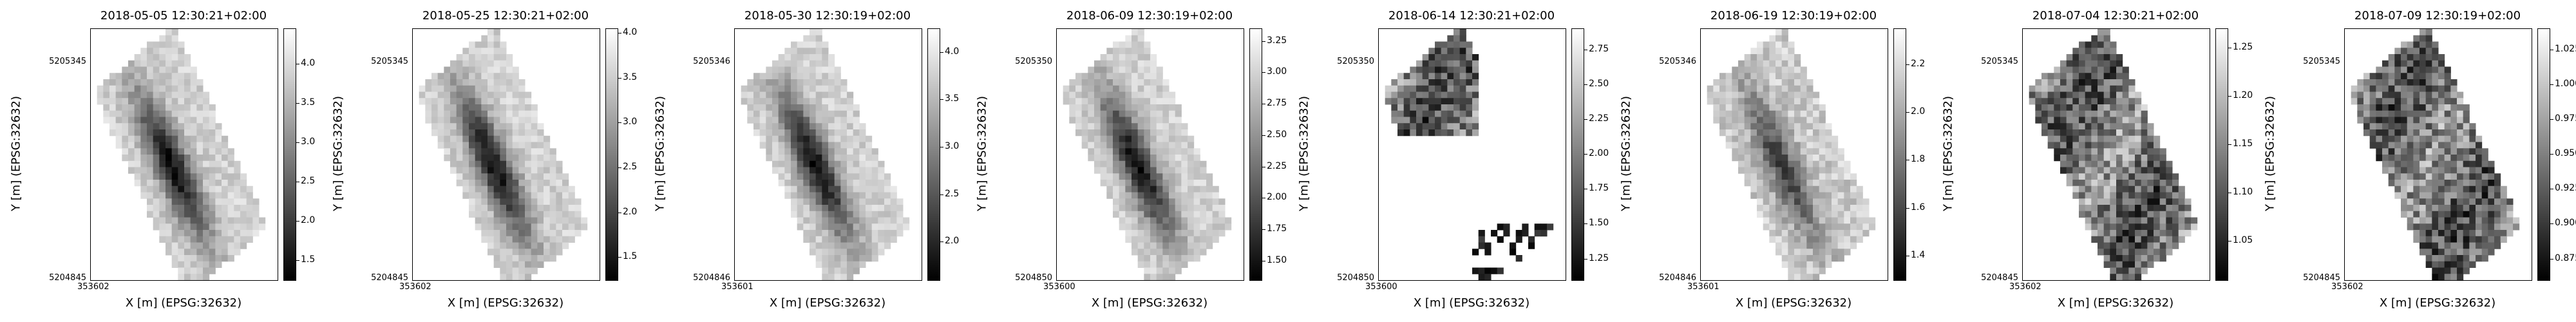 This screenshot has width=2576, height=322. Describe the element at coordinates (1277, 198) in the screenshot. I see `colorbar-tick-label: 2.00` at that location.